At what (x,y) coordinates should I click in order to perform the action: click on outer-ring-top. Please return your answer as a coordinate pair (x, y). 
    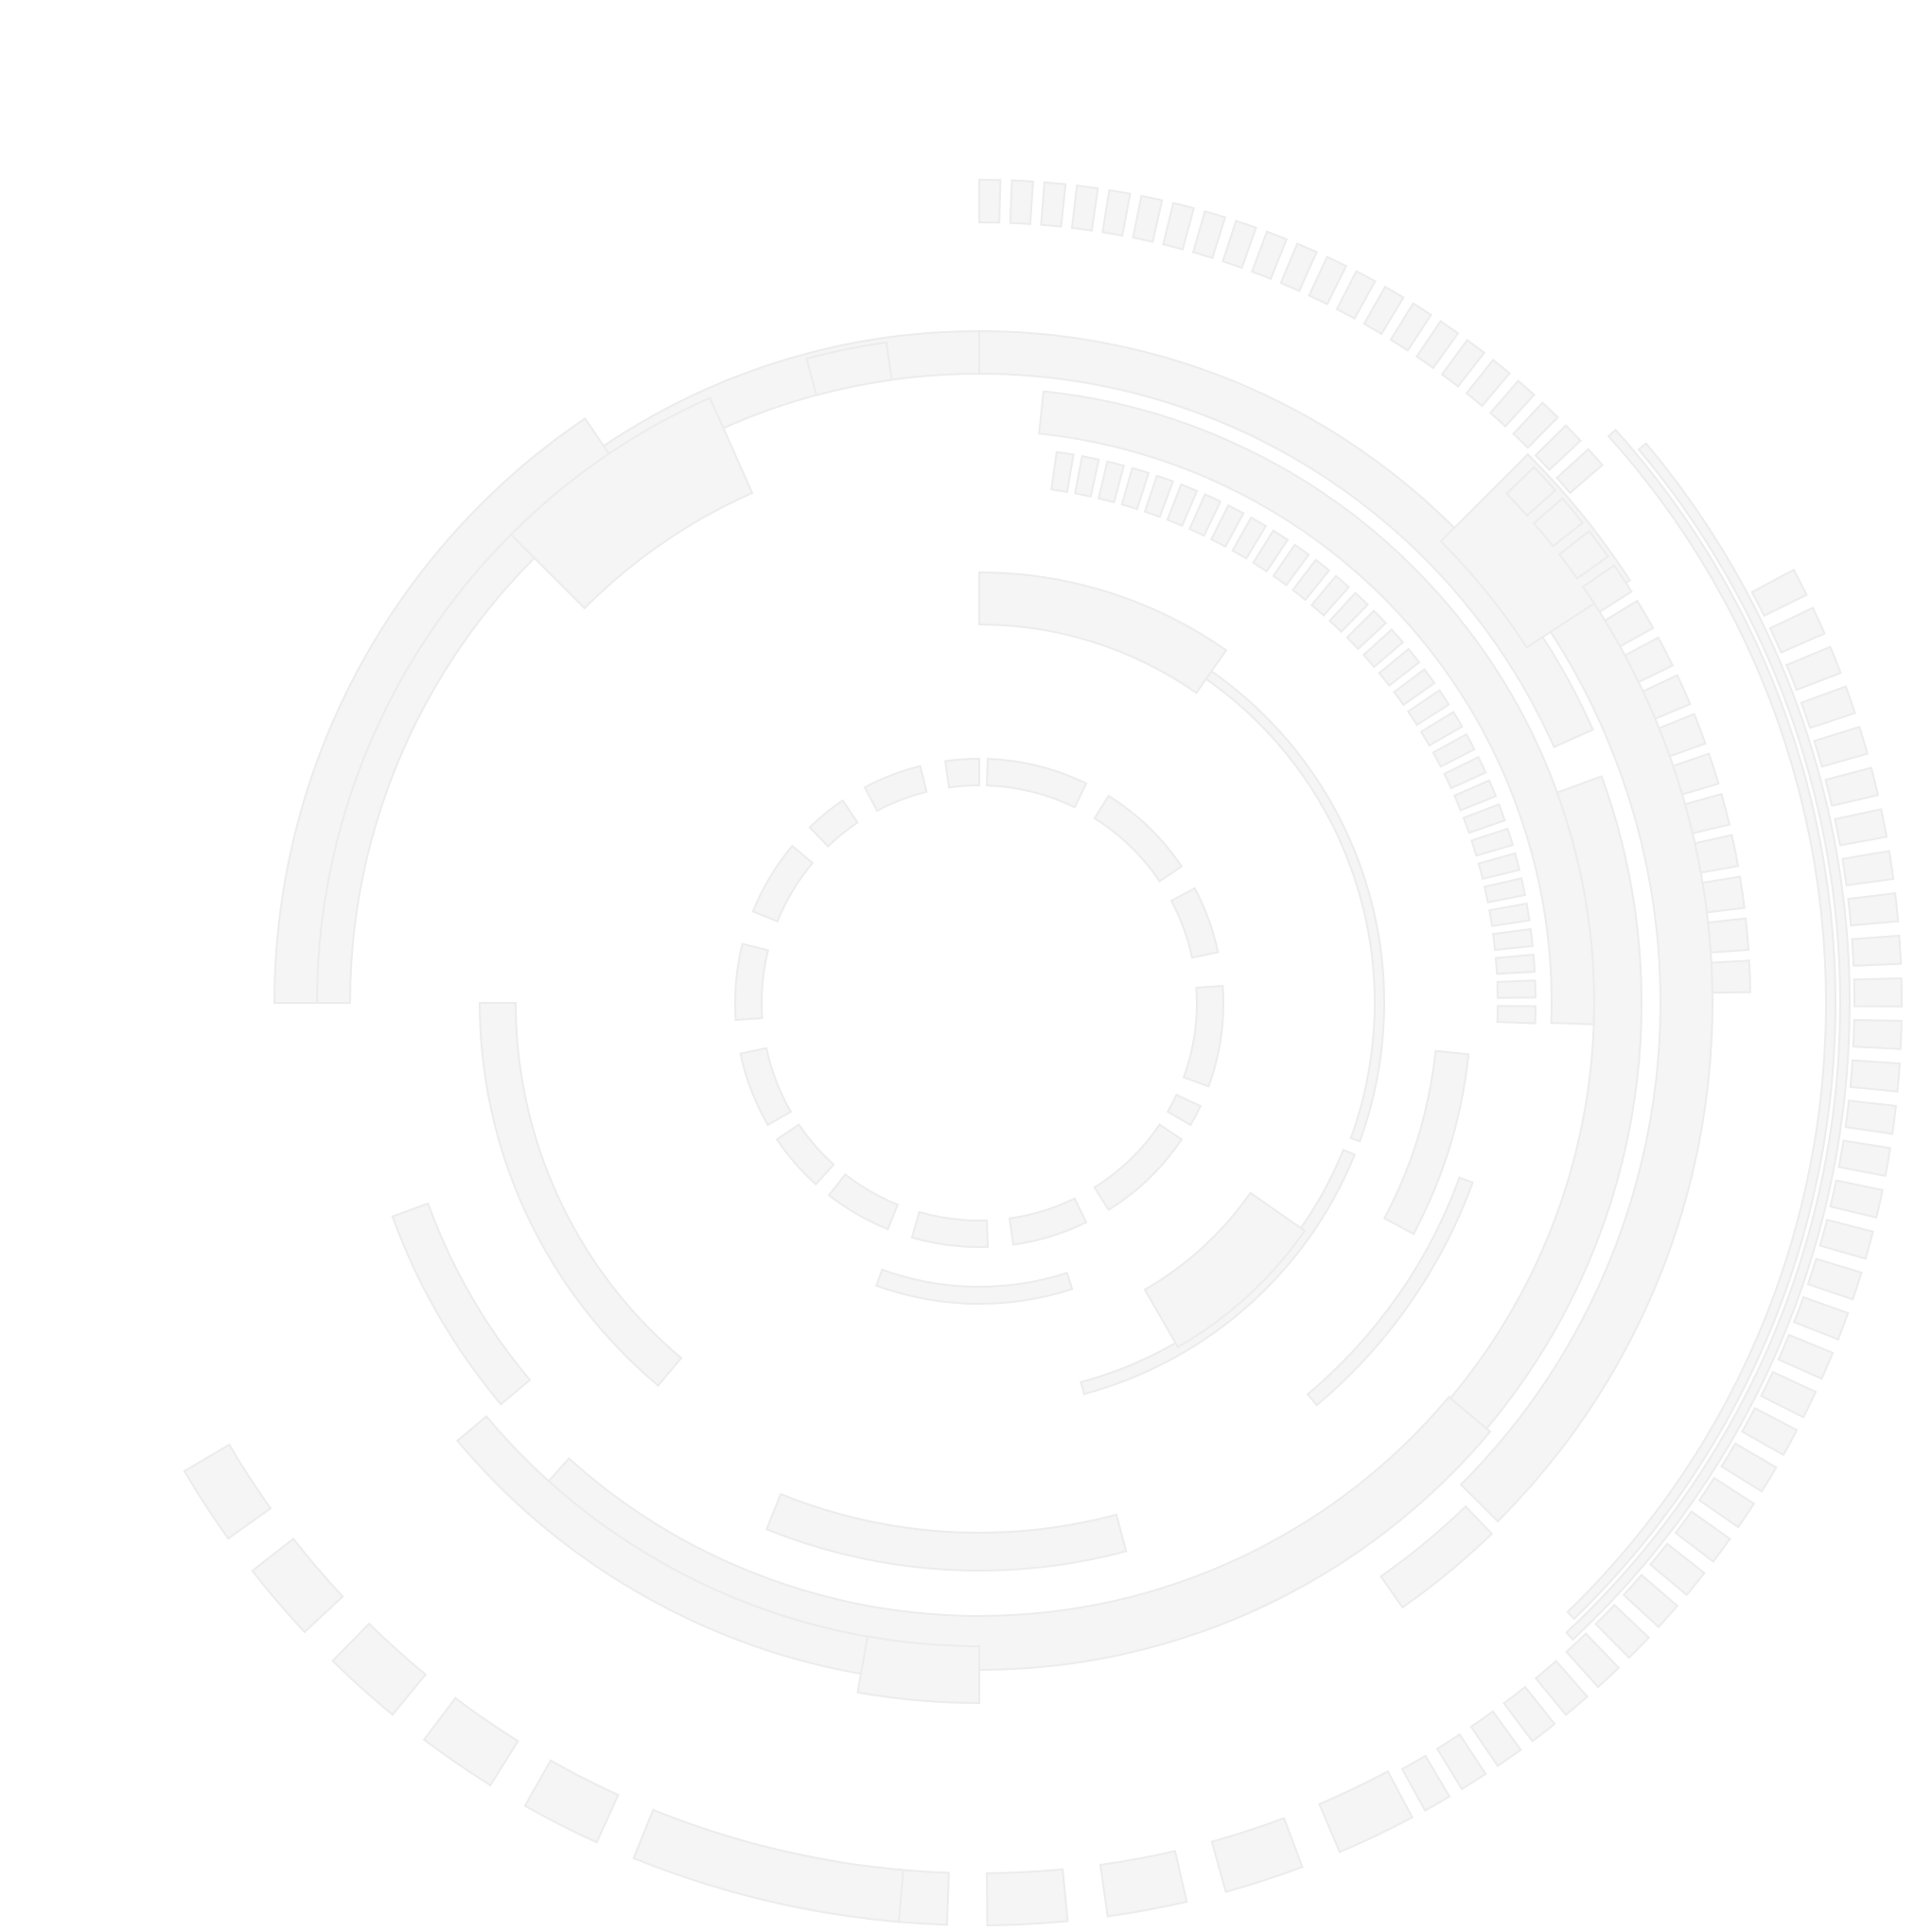
    Looking at the image, I should click on (1286, 538).